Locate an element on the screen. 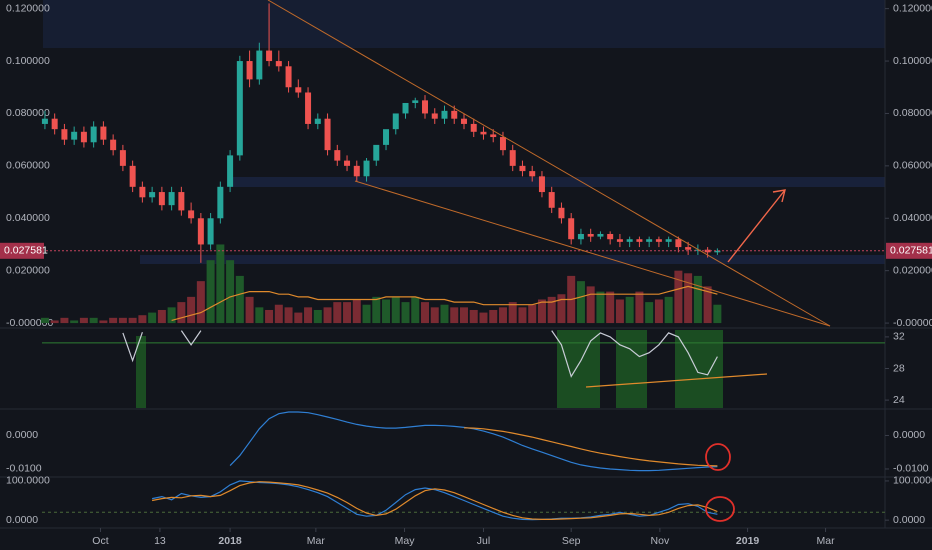  y-tick-label: 0.100000 is located at coordinates (28, 61).